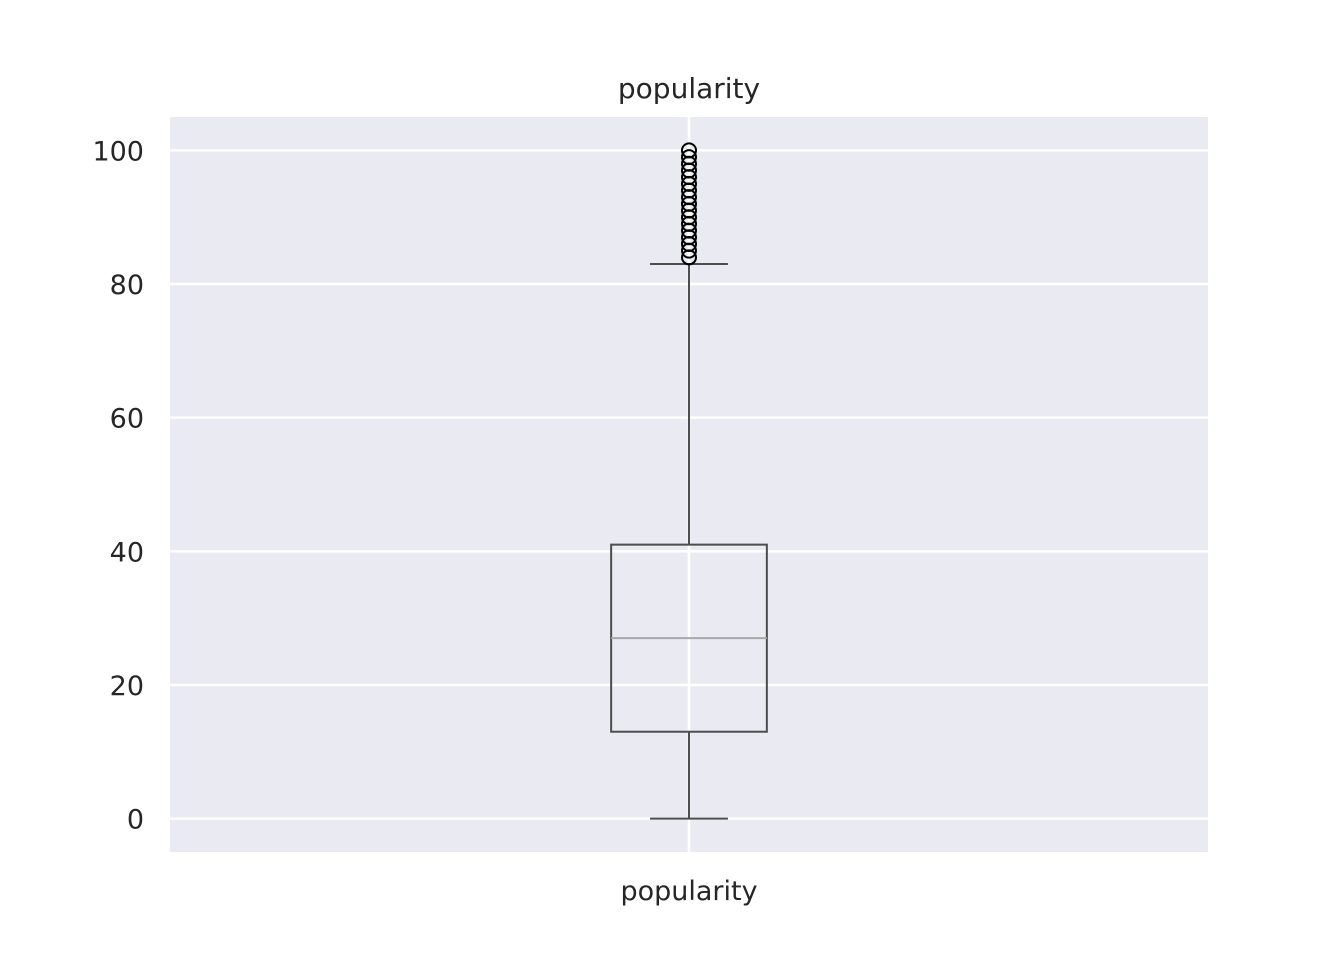 Image resolution: width=1344 pixels, height=960 pixels. What do you see at coordinates (135, 820) in the screenshot?
I see `y-tick-label: 0` at bounding box center [135, 820].